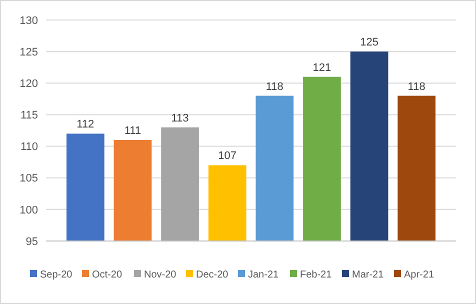  I want to click on y-tick-label: 130, so click(29, 20).